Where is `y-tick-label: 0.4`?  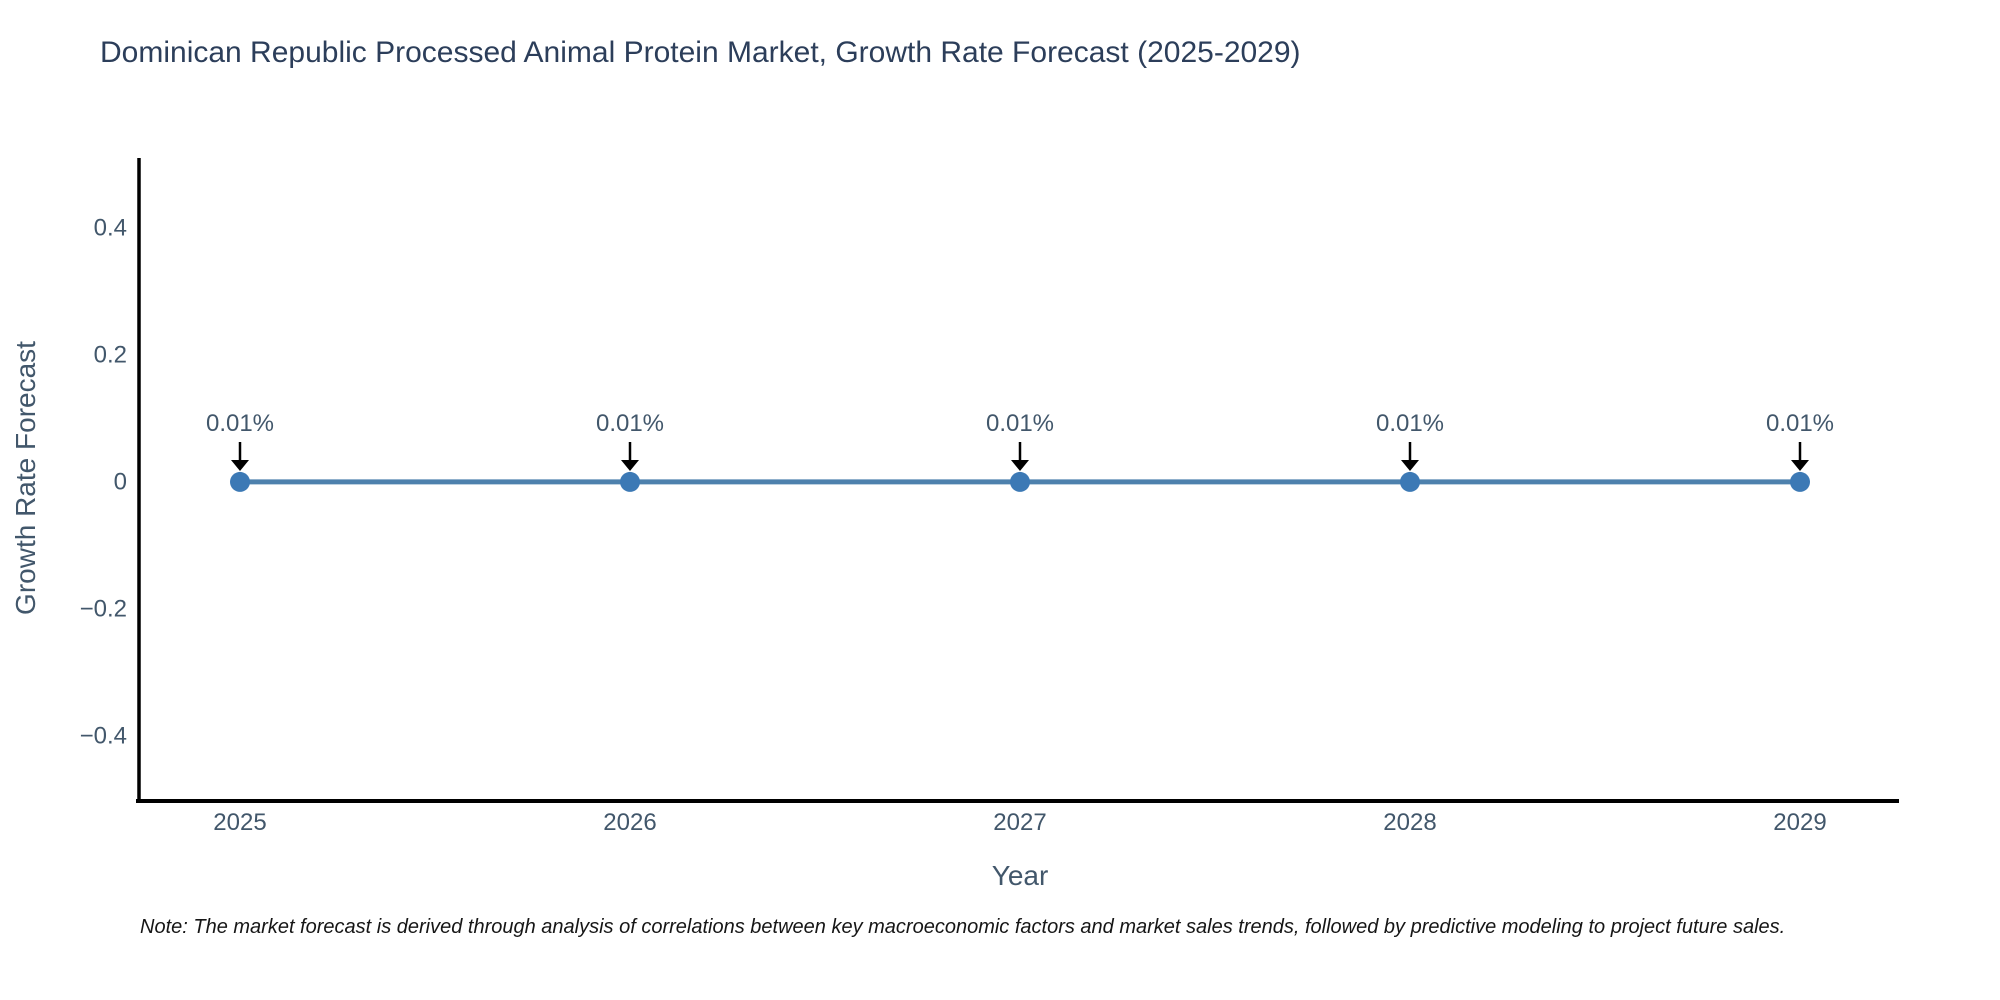
y-tick-label: 0.4 is located at coordinates (110, 228).